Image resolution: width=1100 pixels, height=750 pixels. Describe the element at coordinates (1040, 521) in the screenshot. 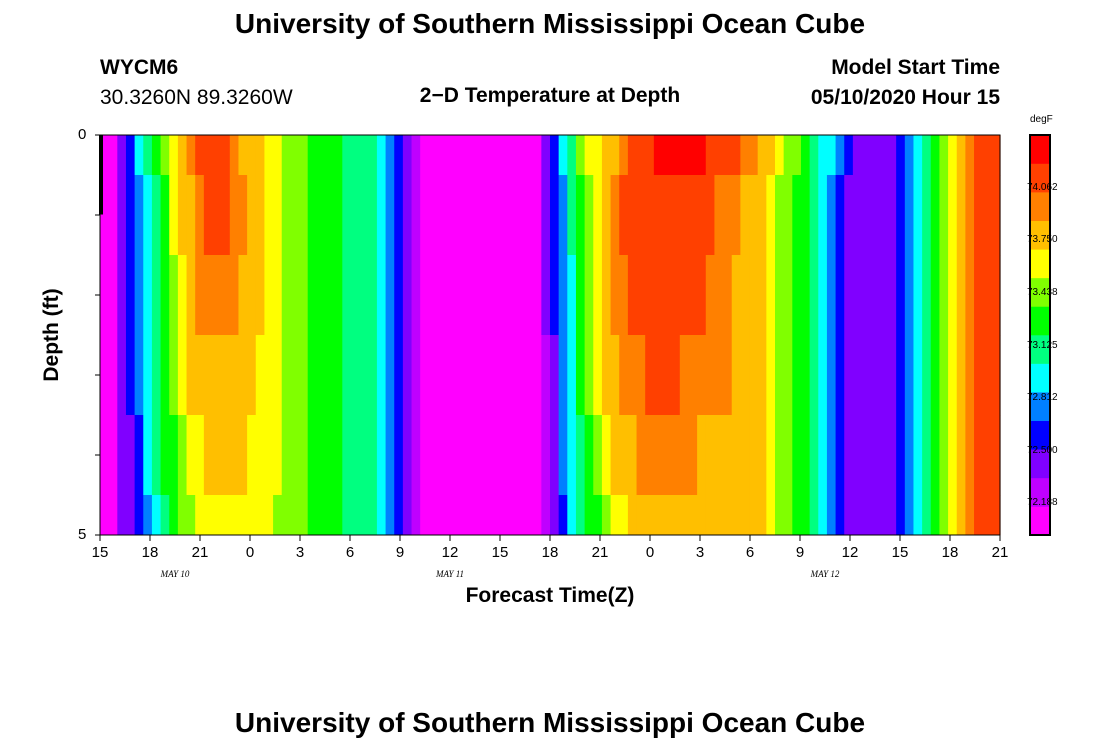

I see `colorbar-segment` at that location.